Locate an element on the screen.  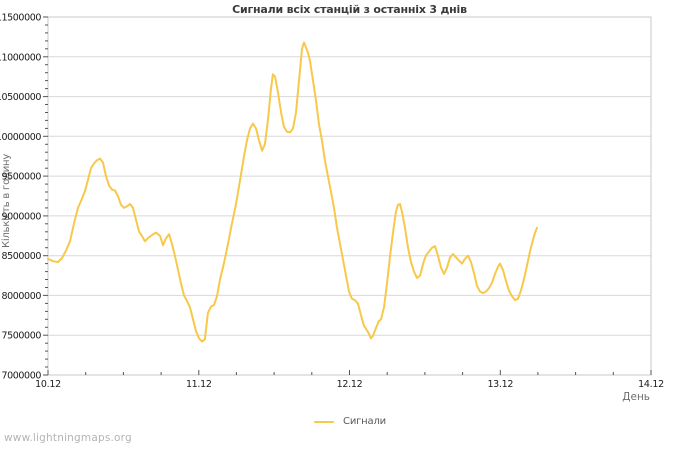
legend-label: Сигнали is located at coordinates (364, 421).